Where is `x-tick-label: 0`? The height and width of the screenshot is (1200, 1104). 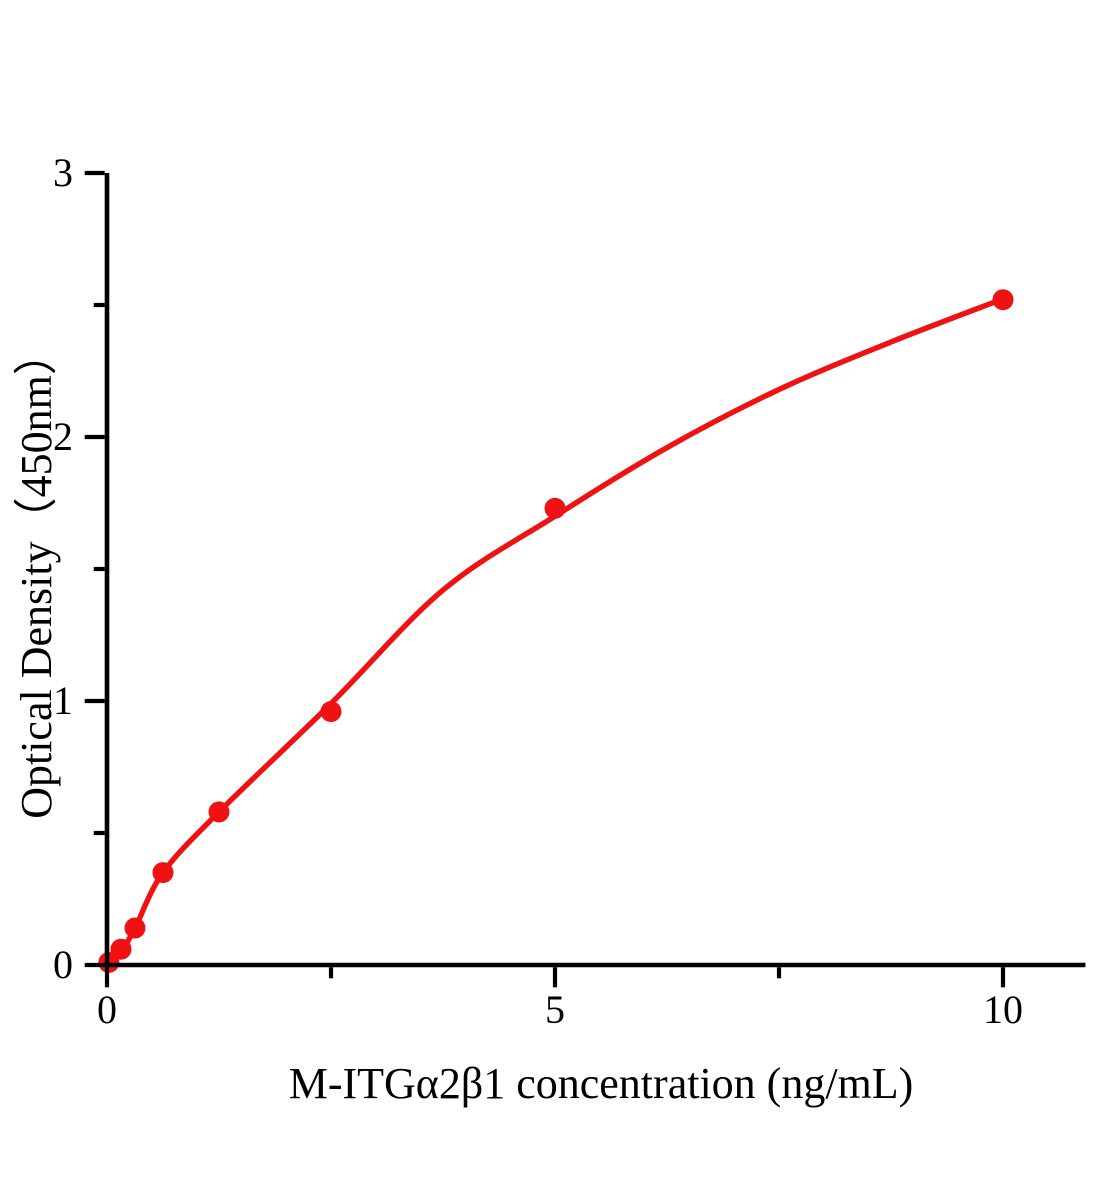
x-tick-label: 0 is located at coordinates (107, 1009).